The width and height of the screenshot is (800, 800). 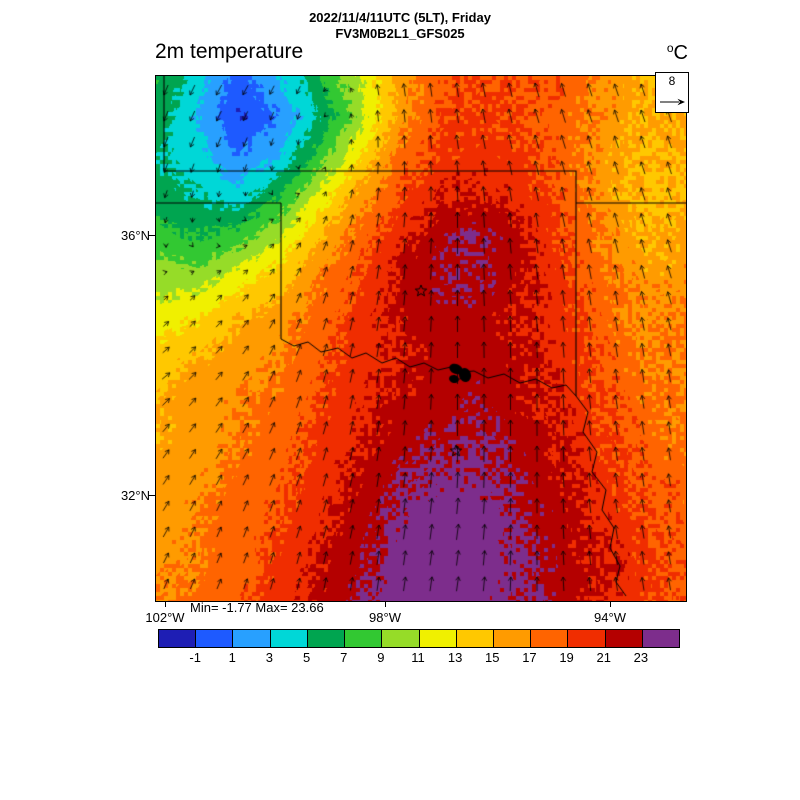 I want to click on colorbar-tick-label: 17, so click(x=529, y=657).